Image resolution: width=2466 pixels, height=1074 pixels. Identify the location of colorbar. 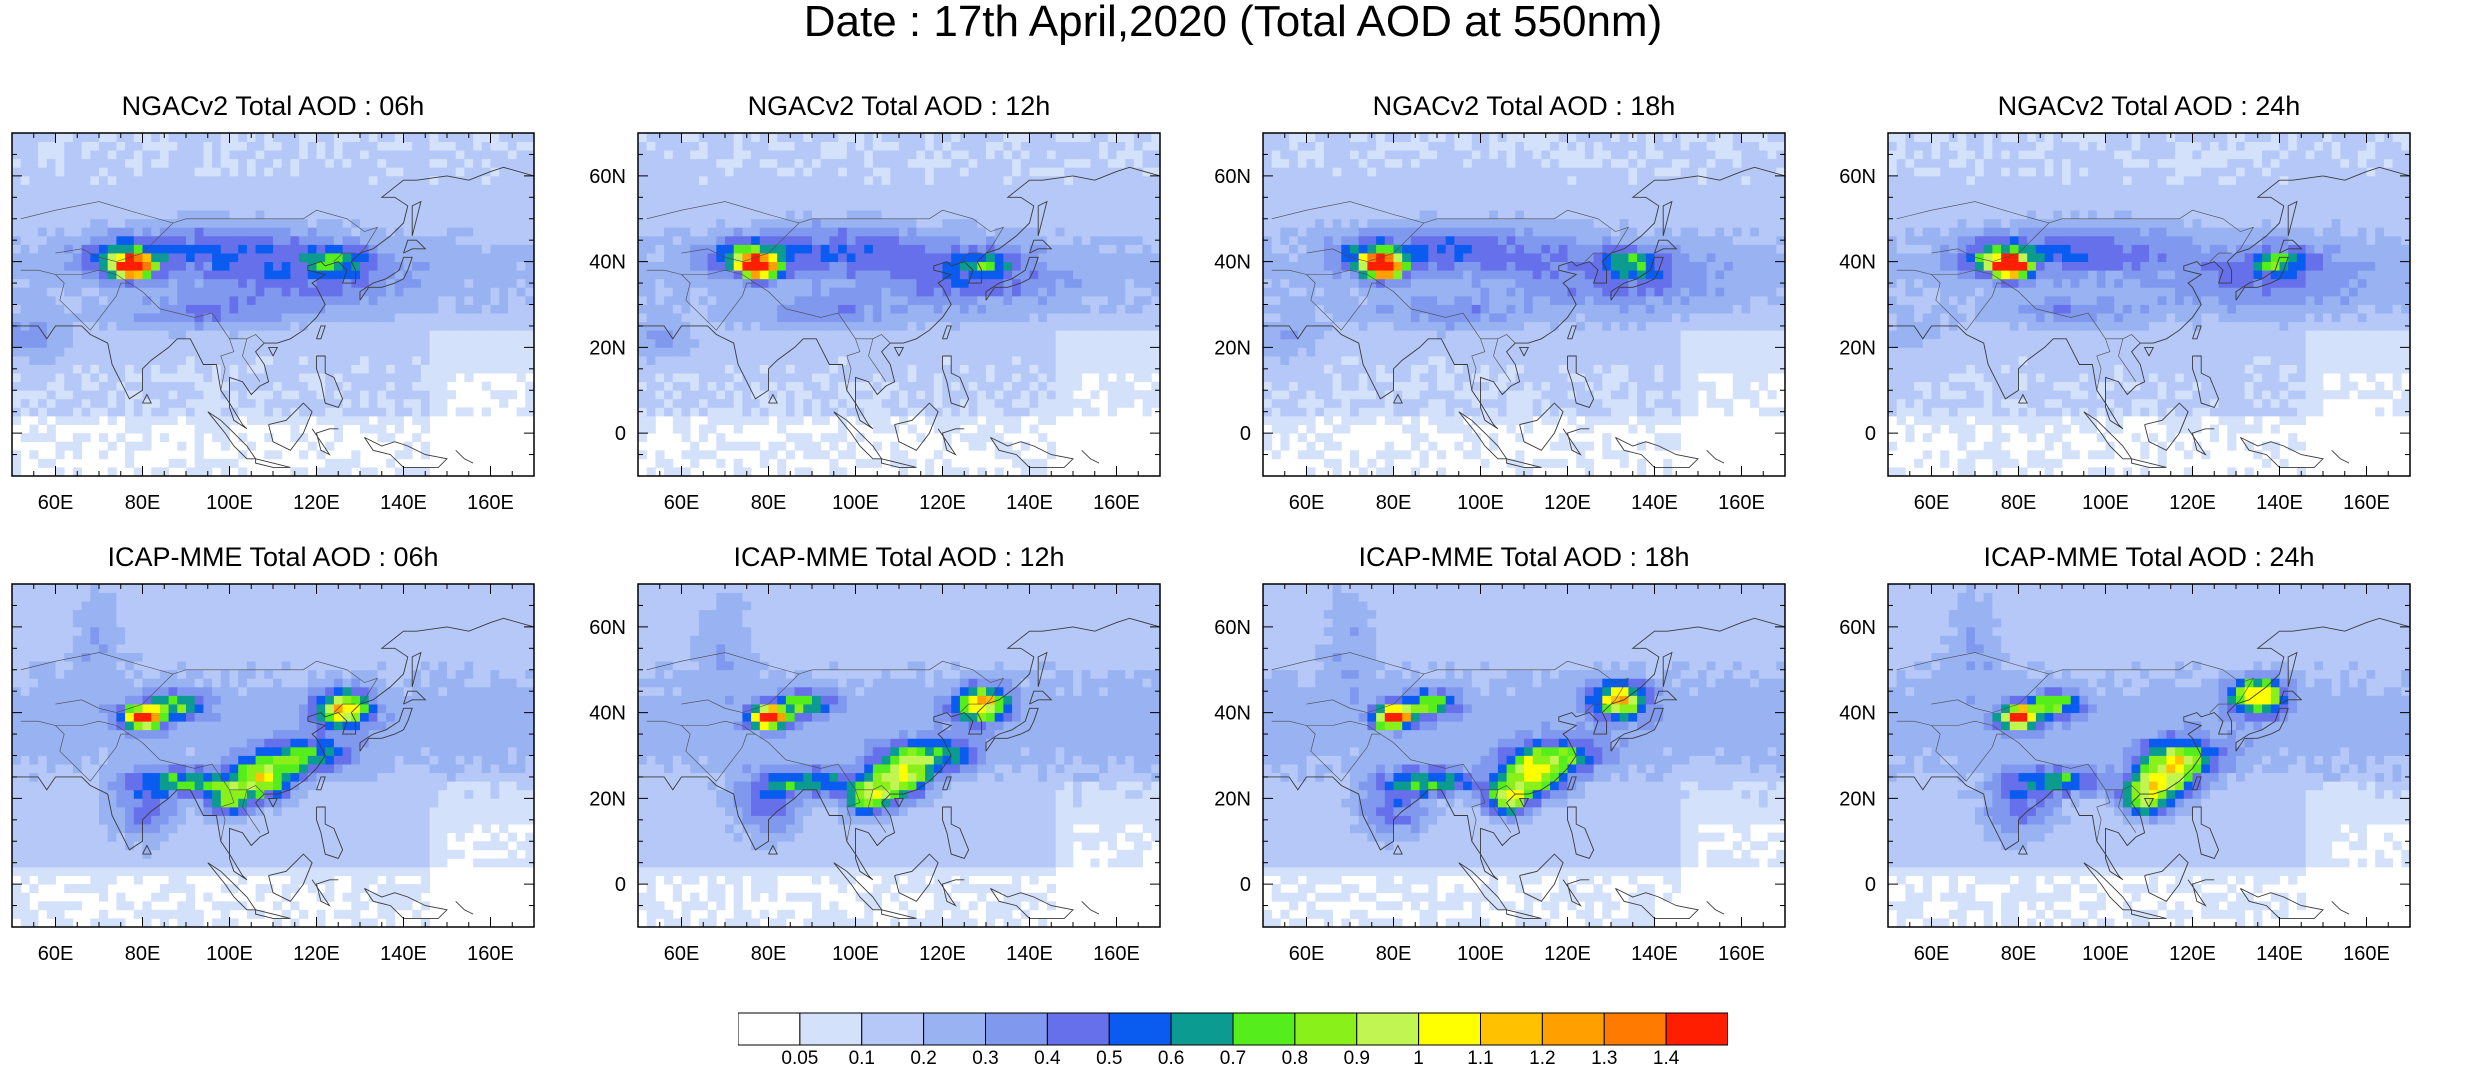
(1233, 1029).